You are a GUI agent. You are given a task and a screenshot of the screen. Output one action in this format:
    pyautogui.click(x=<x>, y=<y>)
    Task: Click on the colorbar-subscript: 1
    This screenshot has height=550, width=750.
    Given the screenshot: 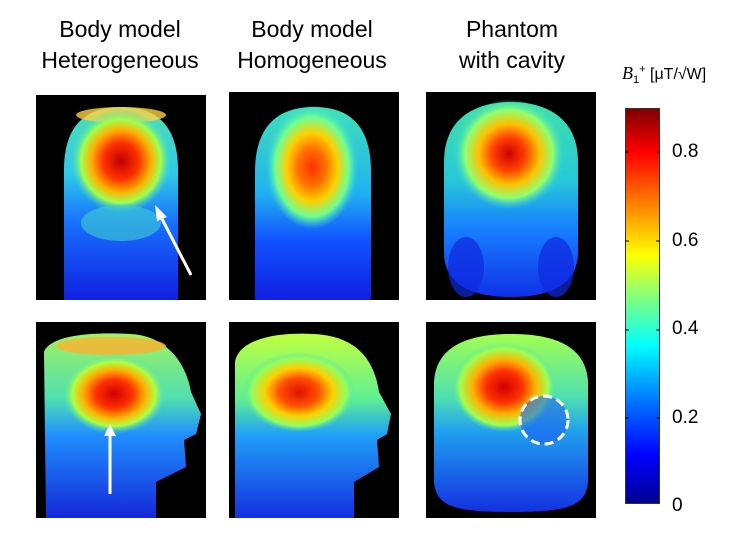 What is the action you would take?
    pyautogui.click(x=636, y=80)
    